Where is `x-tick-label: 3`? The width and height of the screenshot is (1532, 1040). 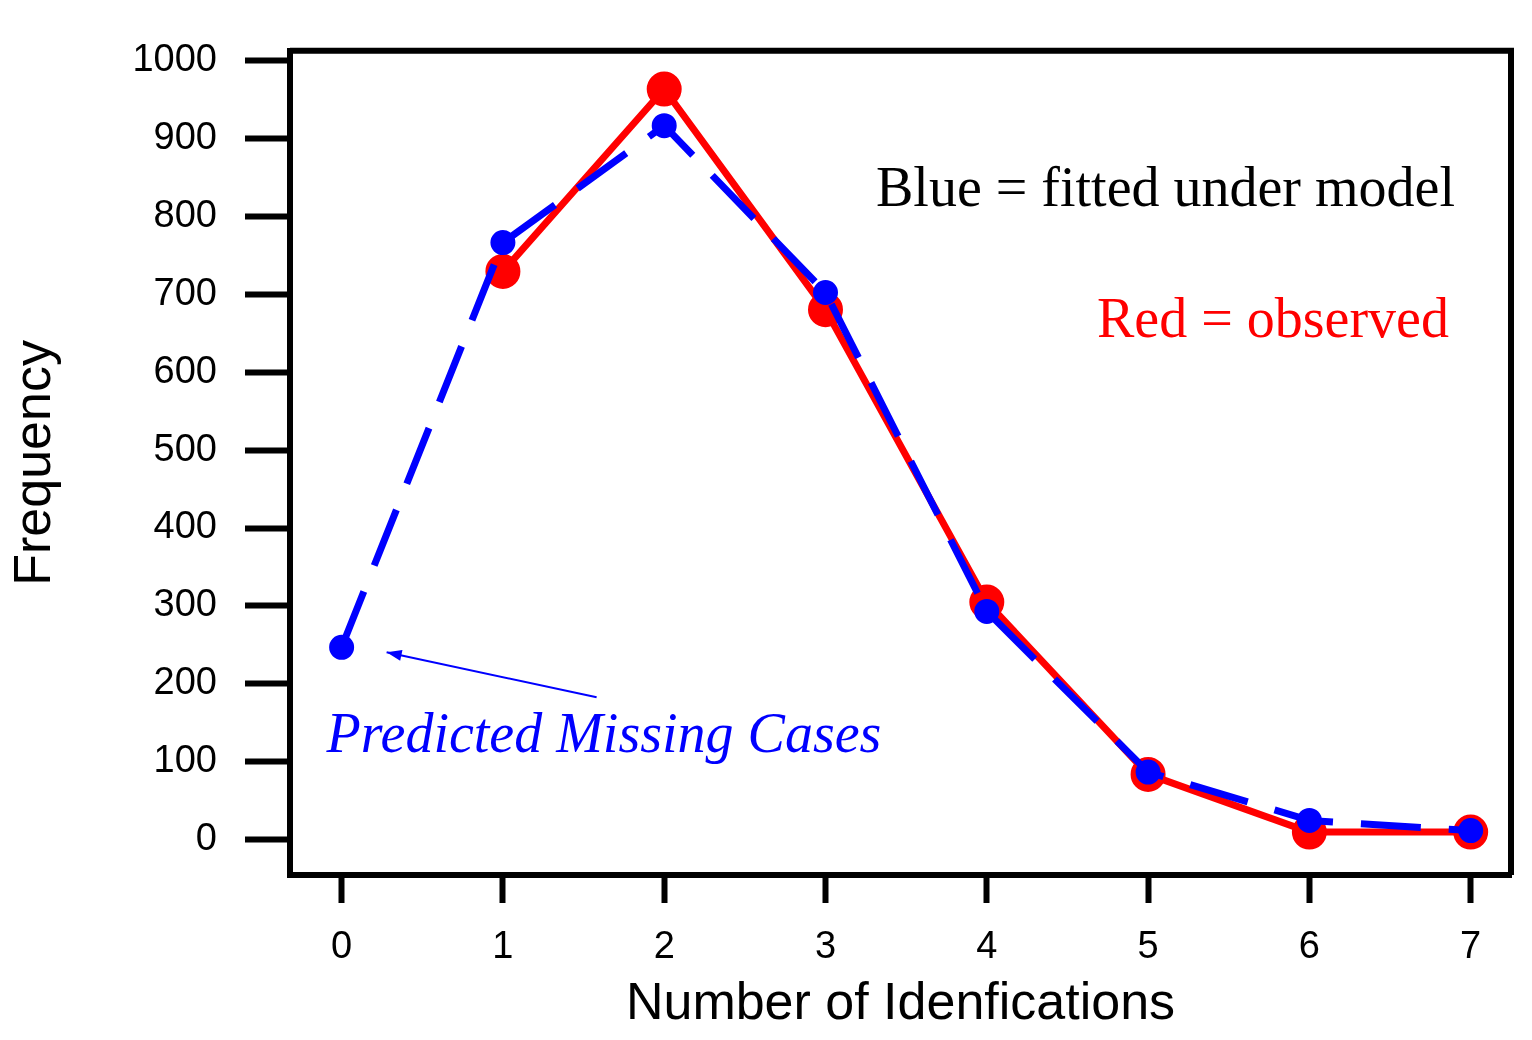 x-tick-label: 3 is located at coordinates (825, 945).